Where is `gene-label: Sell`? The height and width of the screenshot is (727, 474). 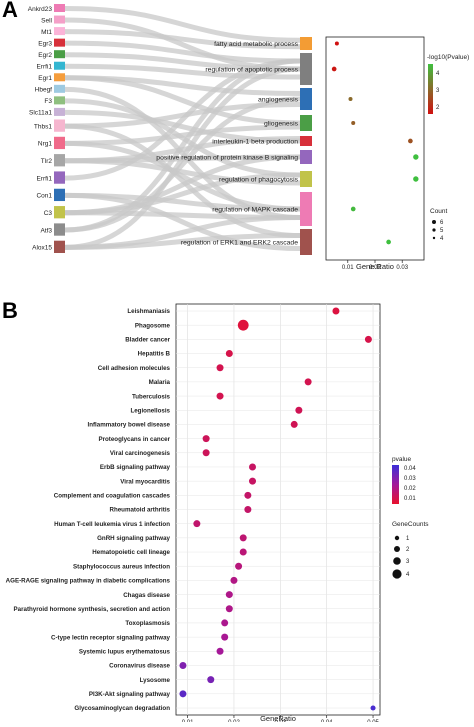
gene-label: Sell is located at coordinates (46, 20).